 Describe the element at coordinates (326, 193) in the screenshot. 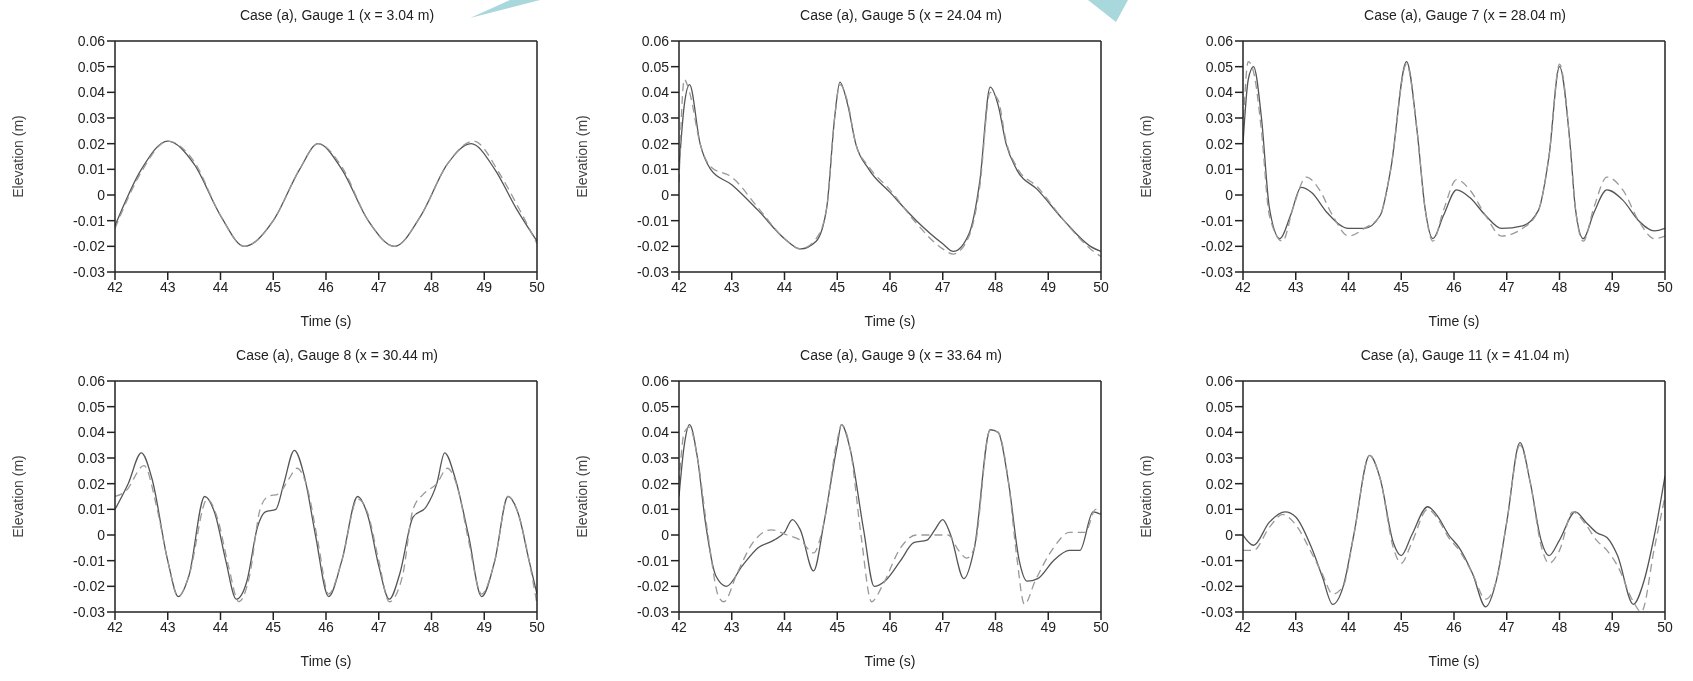

I see `line-series` at that location.